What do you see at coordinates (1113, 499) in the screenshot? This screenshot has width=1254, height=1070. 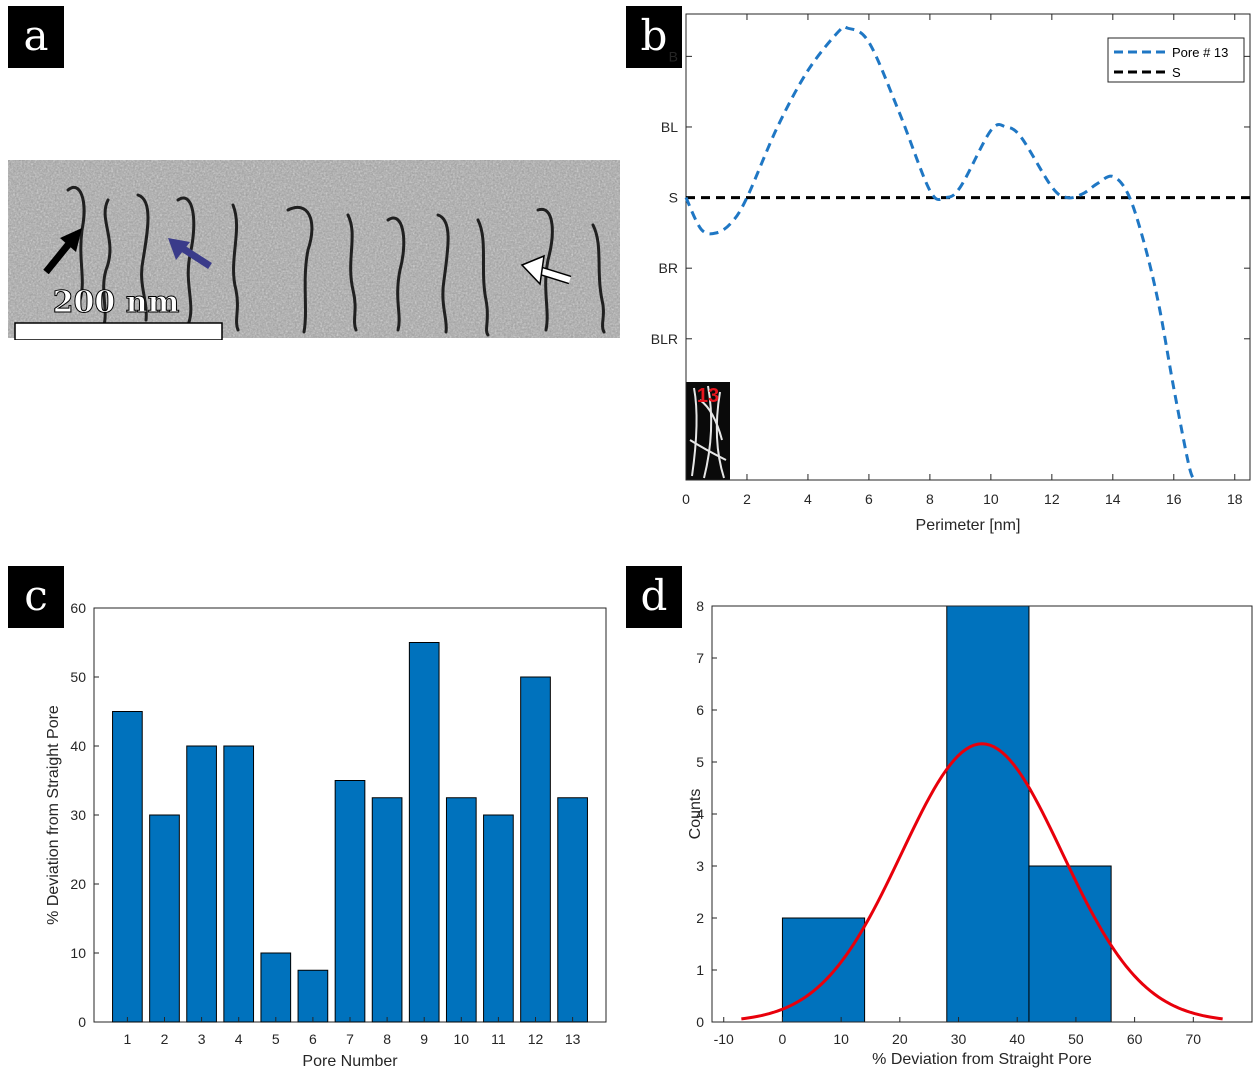 I see `x-tick-label: 14` at bounding box center [1113, 499].